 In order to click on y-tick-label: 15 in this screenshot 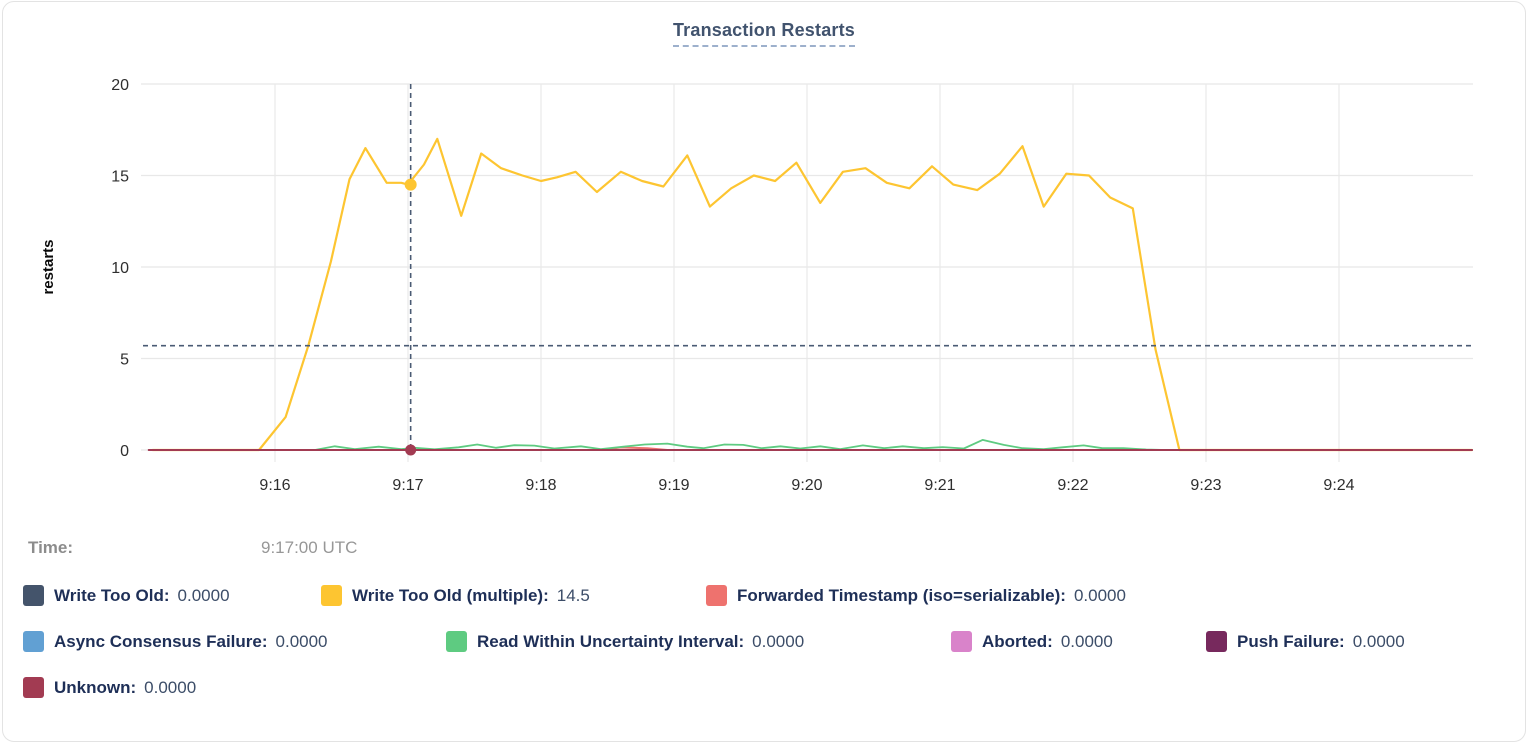, I will do `click(120, 177)`.